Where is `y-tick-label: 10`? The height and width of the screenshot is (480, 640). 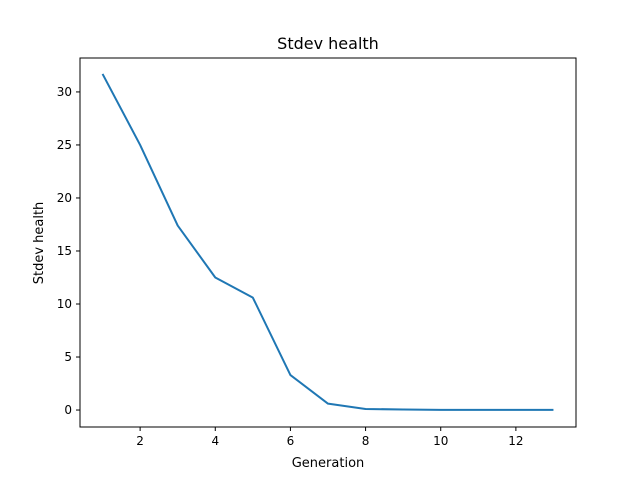 y-tick-label: 10 is located at coordinates (64, 304).